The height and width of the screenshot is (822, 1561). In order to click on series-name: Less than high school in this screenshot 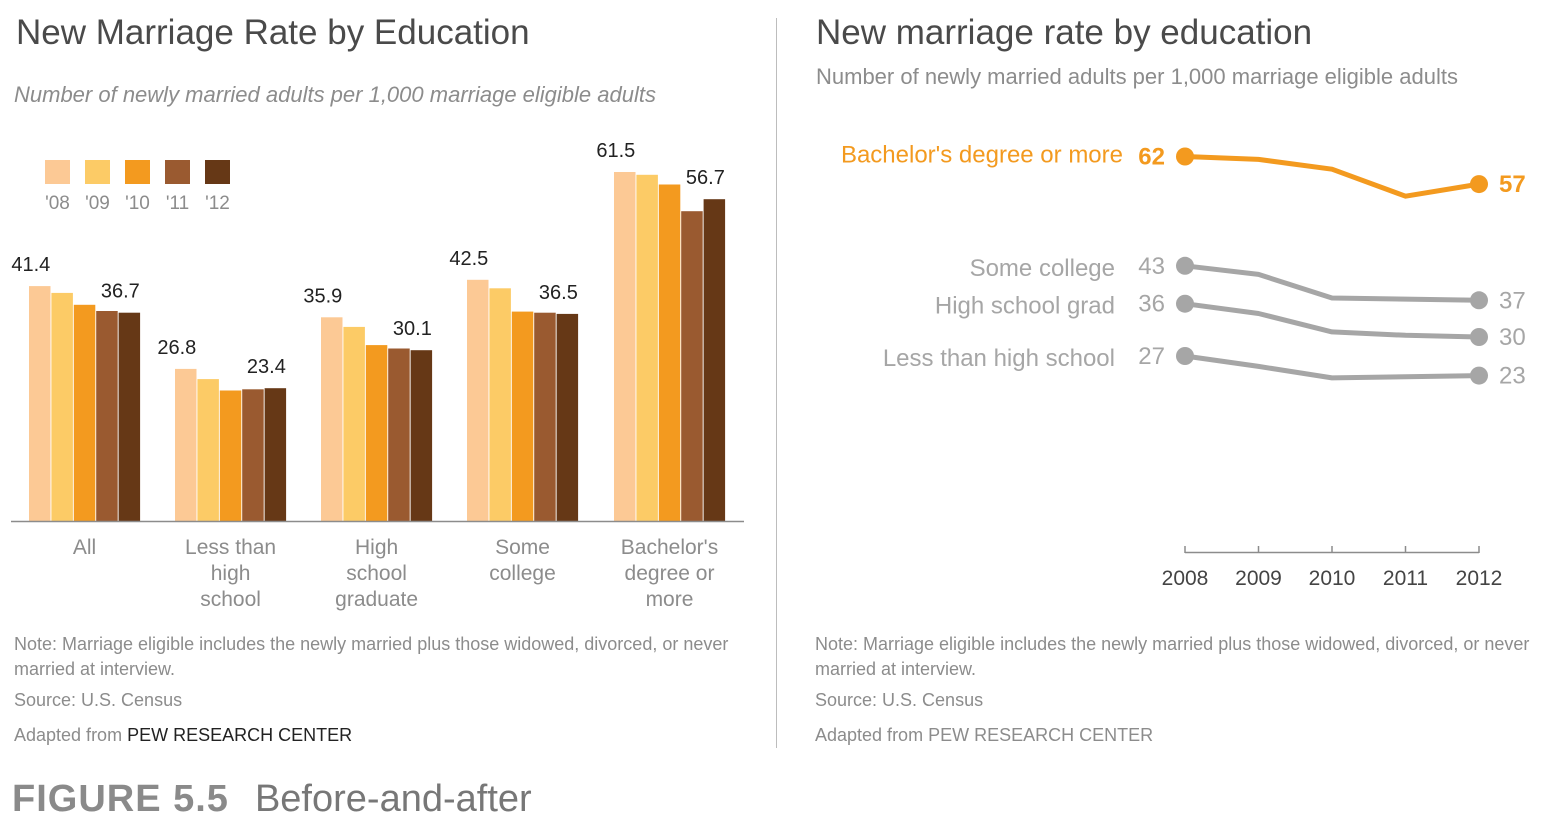, I will do `click(999, 358)`.